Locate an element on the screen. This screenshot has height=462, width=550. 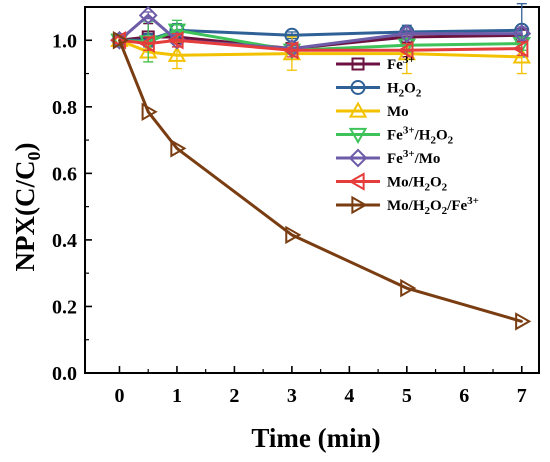
x-tick-label: 3 is located at coordinates (292, 396).